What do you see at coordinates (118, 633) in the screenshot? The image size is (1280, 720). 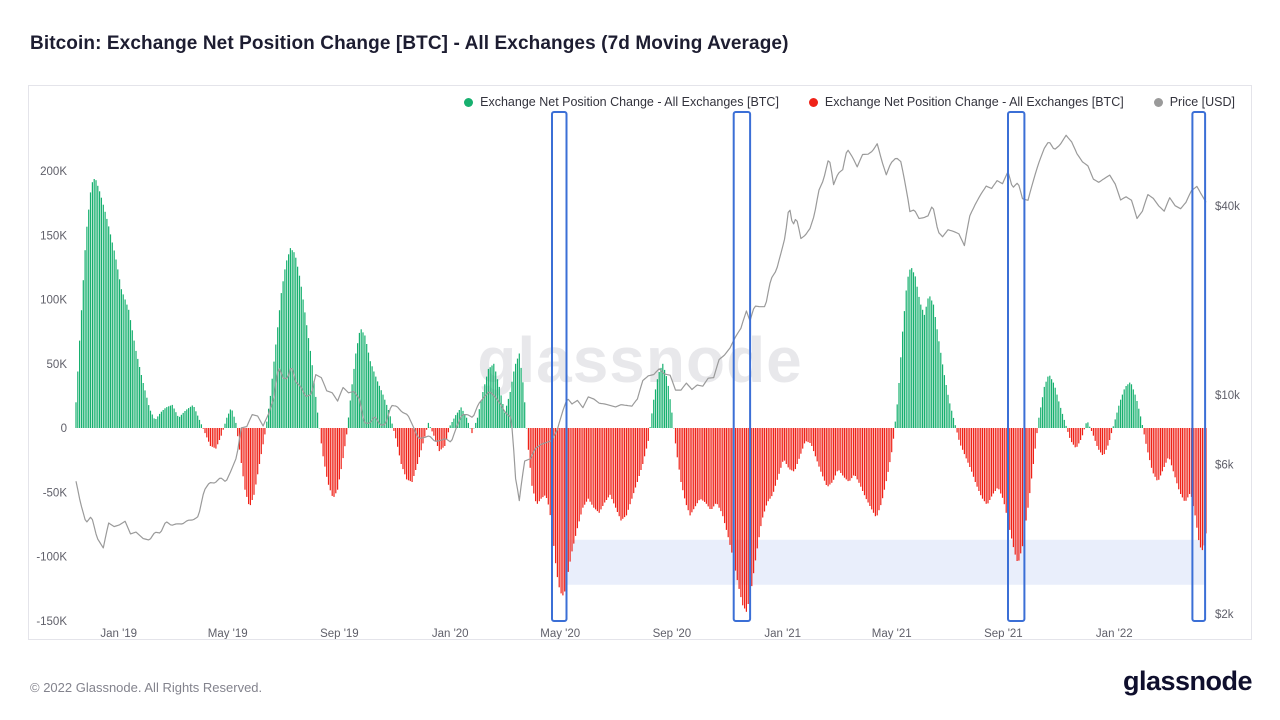 I see `x-tick-label: Jan '19` at bounding box center [118, 633].